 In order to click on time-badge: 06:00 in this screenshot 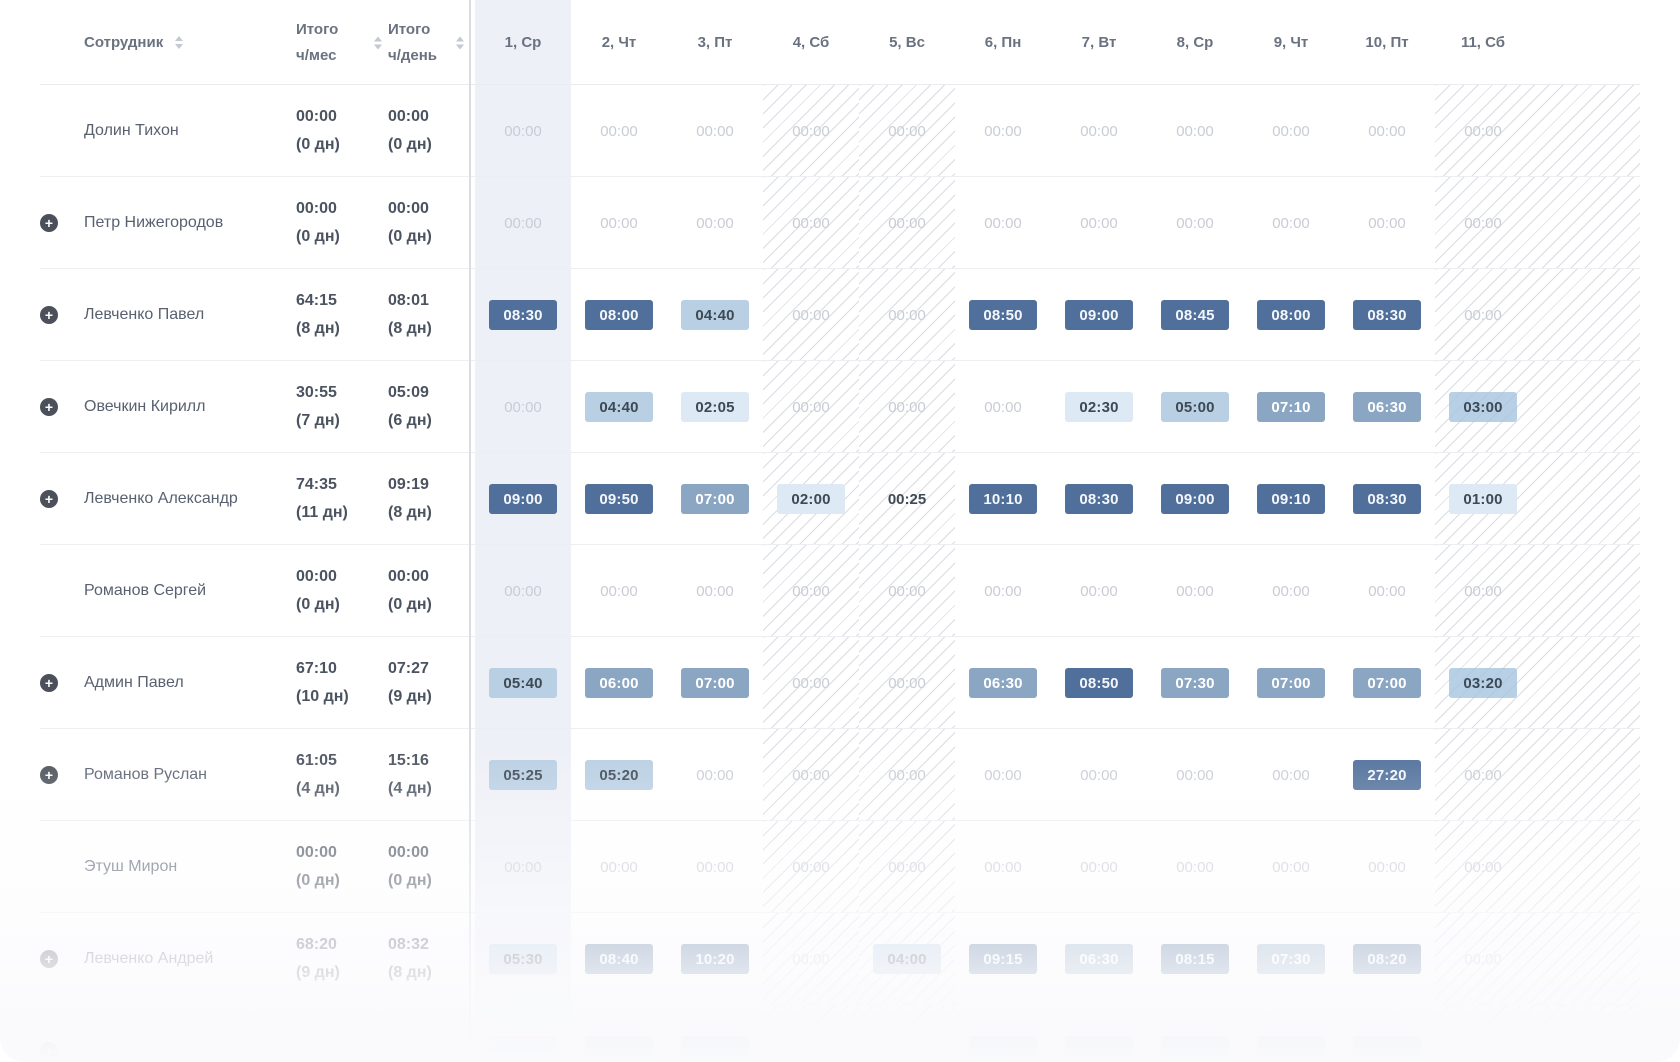, I will do `click(619, 683)`.